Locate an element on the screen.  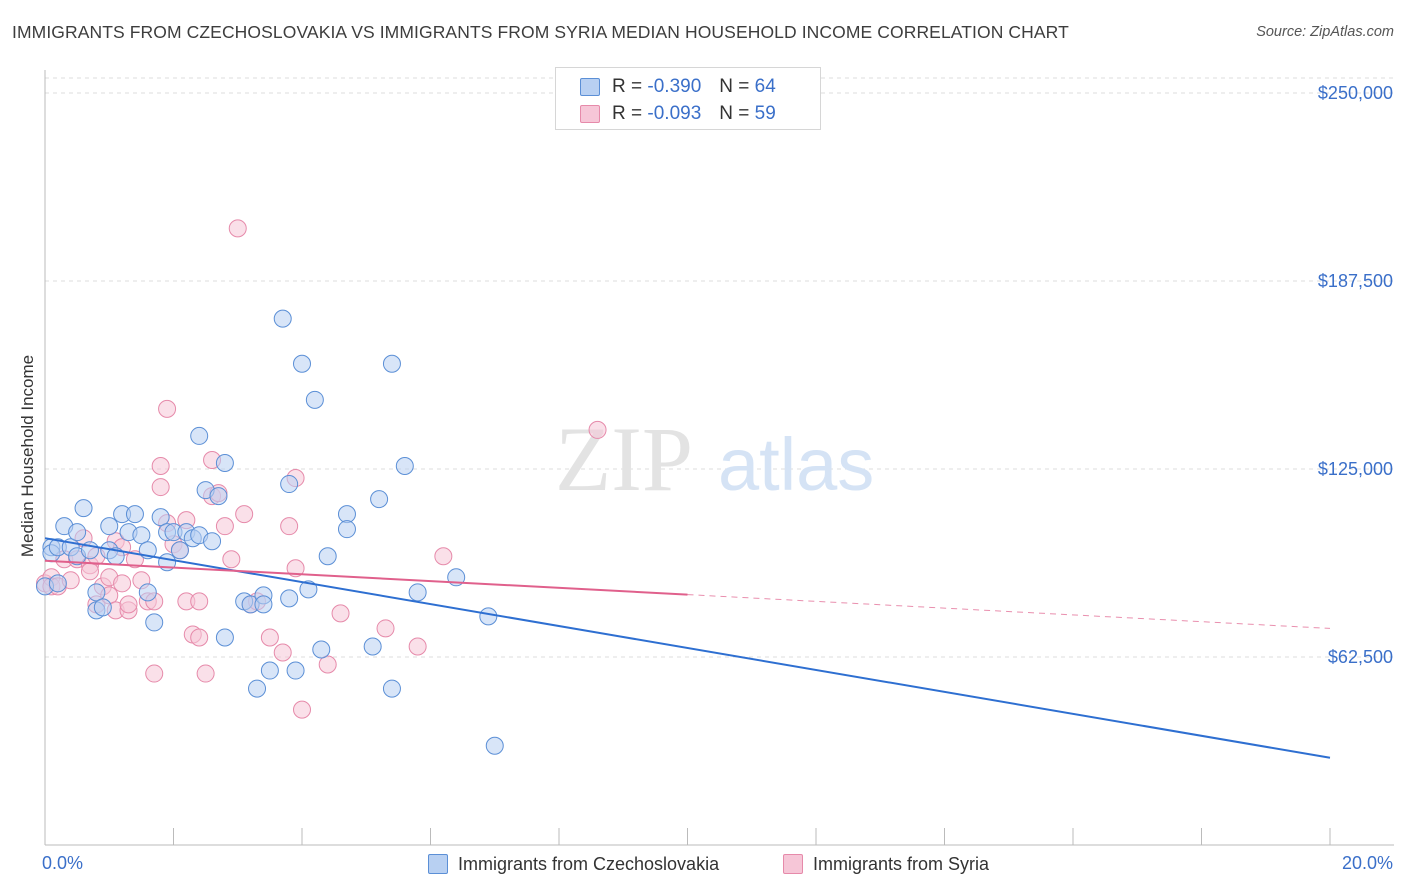
legend-row-syria: R = -0.093 N = 59 is located at coordinates (678, 114).